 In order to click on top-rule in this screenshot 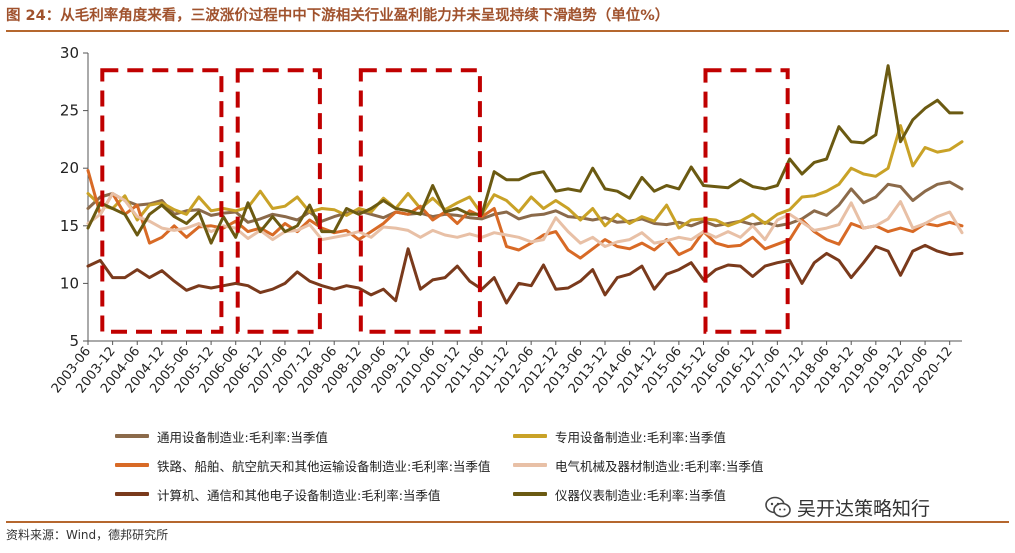, I will do `click(507, 31)`.